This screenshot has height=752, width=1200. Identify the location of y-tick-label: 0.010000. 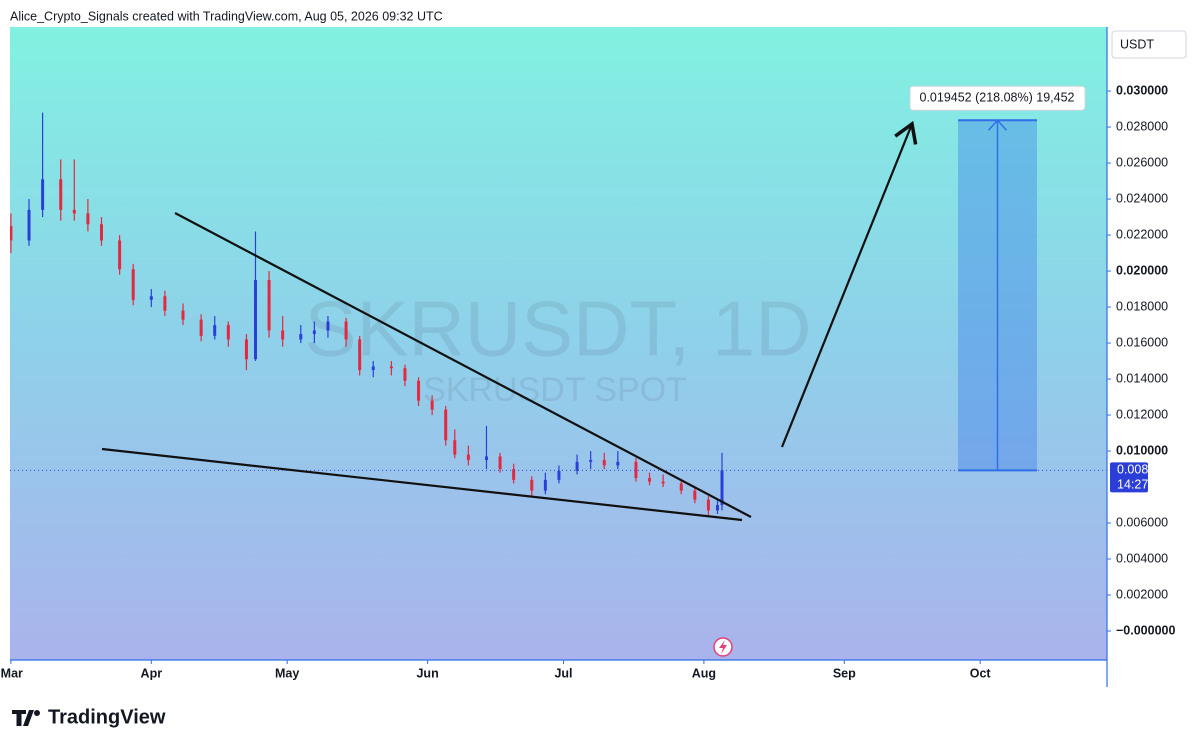
(1142, 450).